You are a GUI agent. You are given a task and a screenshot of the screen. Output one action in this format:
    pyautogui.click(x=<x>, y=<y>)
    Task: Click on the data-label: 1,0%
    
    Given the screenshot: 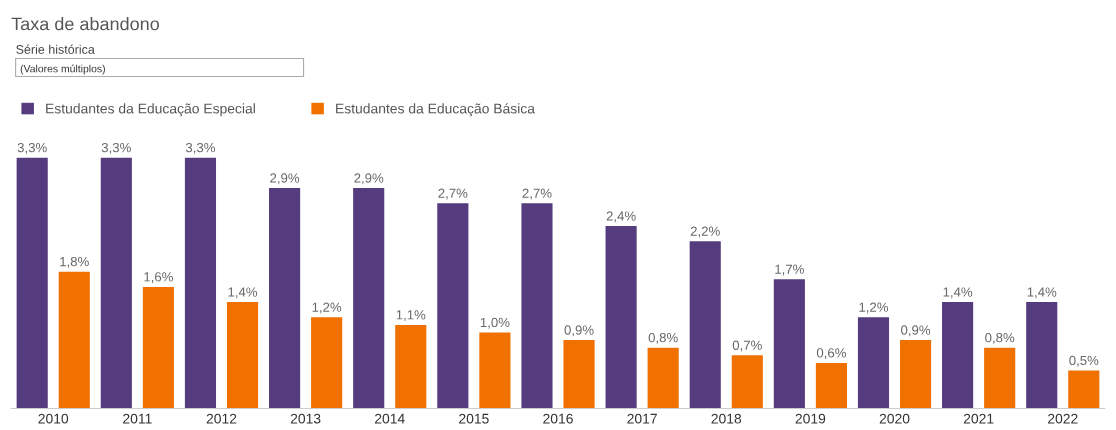 What is the action you would take?
    pyautogui.click(x=495, y=323)
    